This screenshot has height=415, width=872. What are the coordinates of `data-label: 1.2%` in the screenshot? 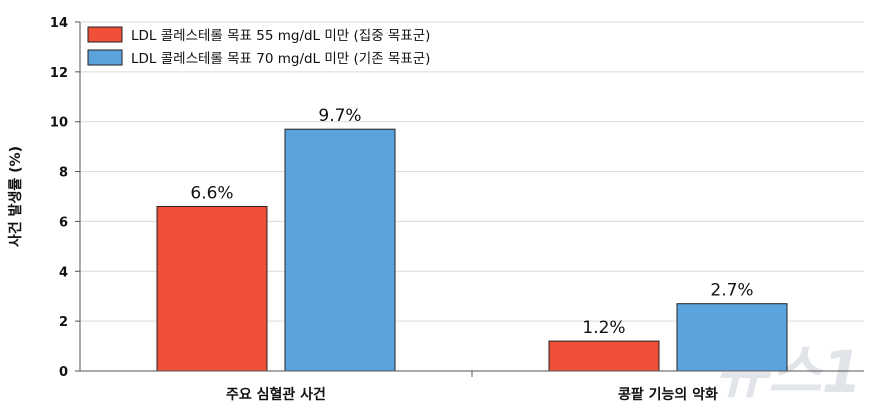 It's located at (603, 328).